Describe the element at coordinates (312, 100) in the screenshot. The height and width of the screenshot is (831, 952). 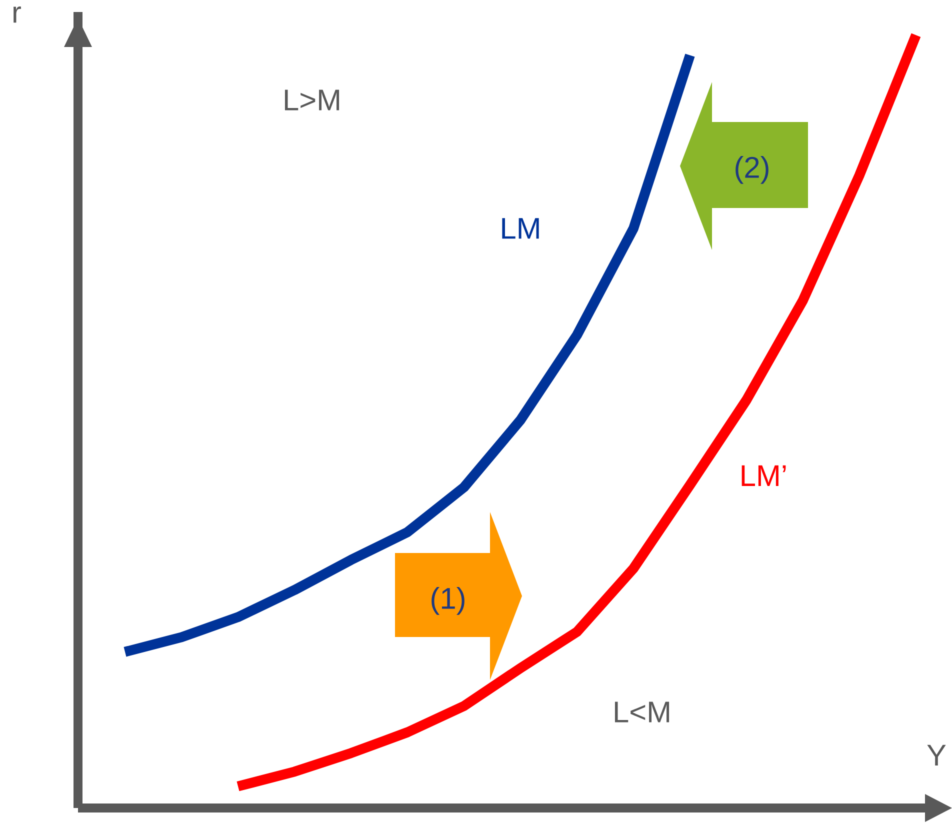
I see `annotation: L>M` at that location.